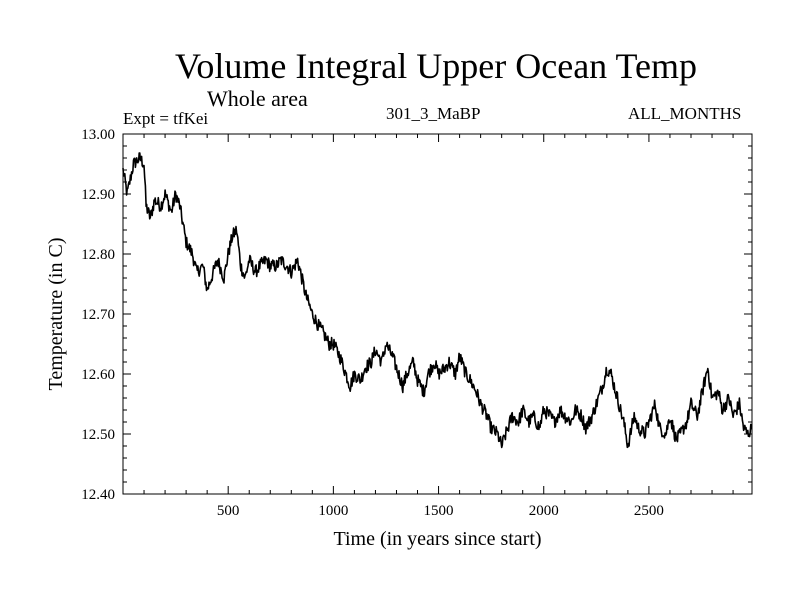  What do you see at coordinates (98, 435) in the screenshot?
I see `y-tick-label: 12.50` at bounding box center [98, 435].